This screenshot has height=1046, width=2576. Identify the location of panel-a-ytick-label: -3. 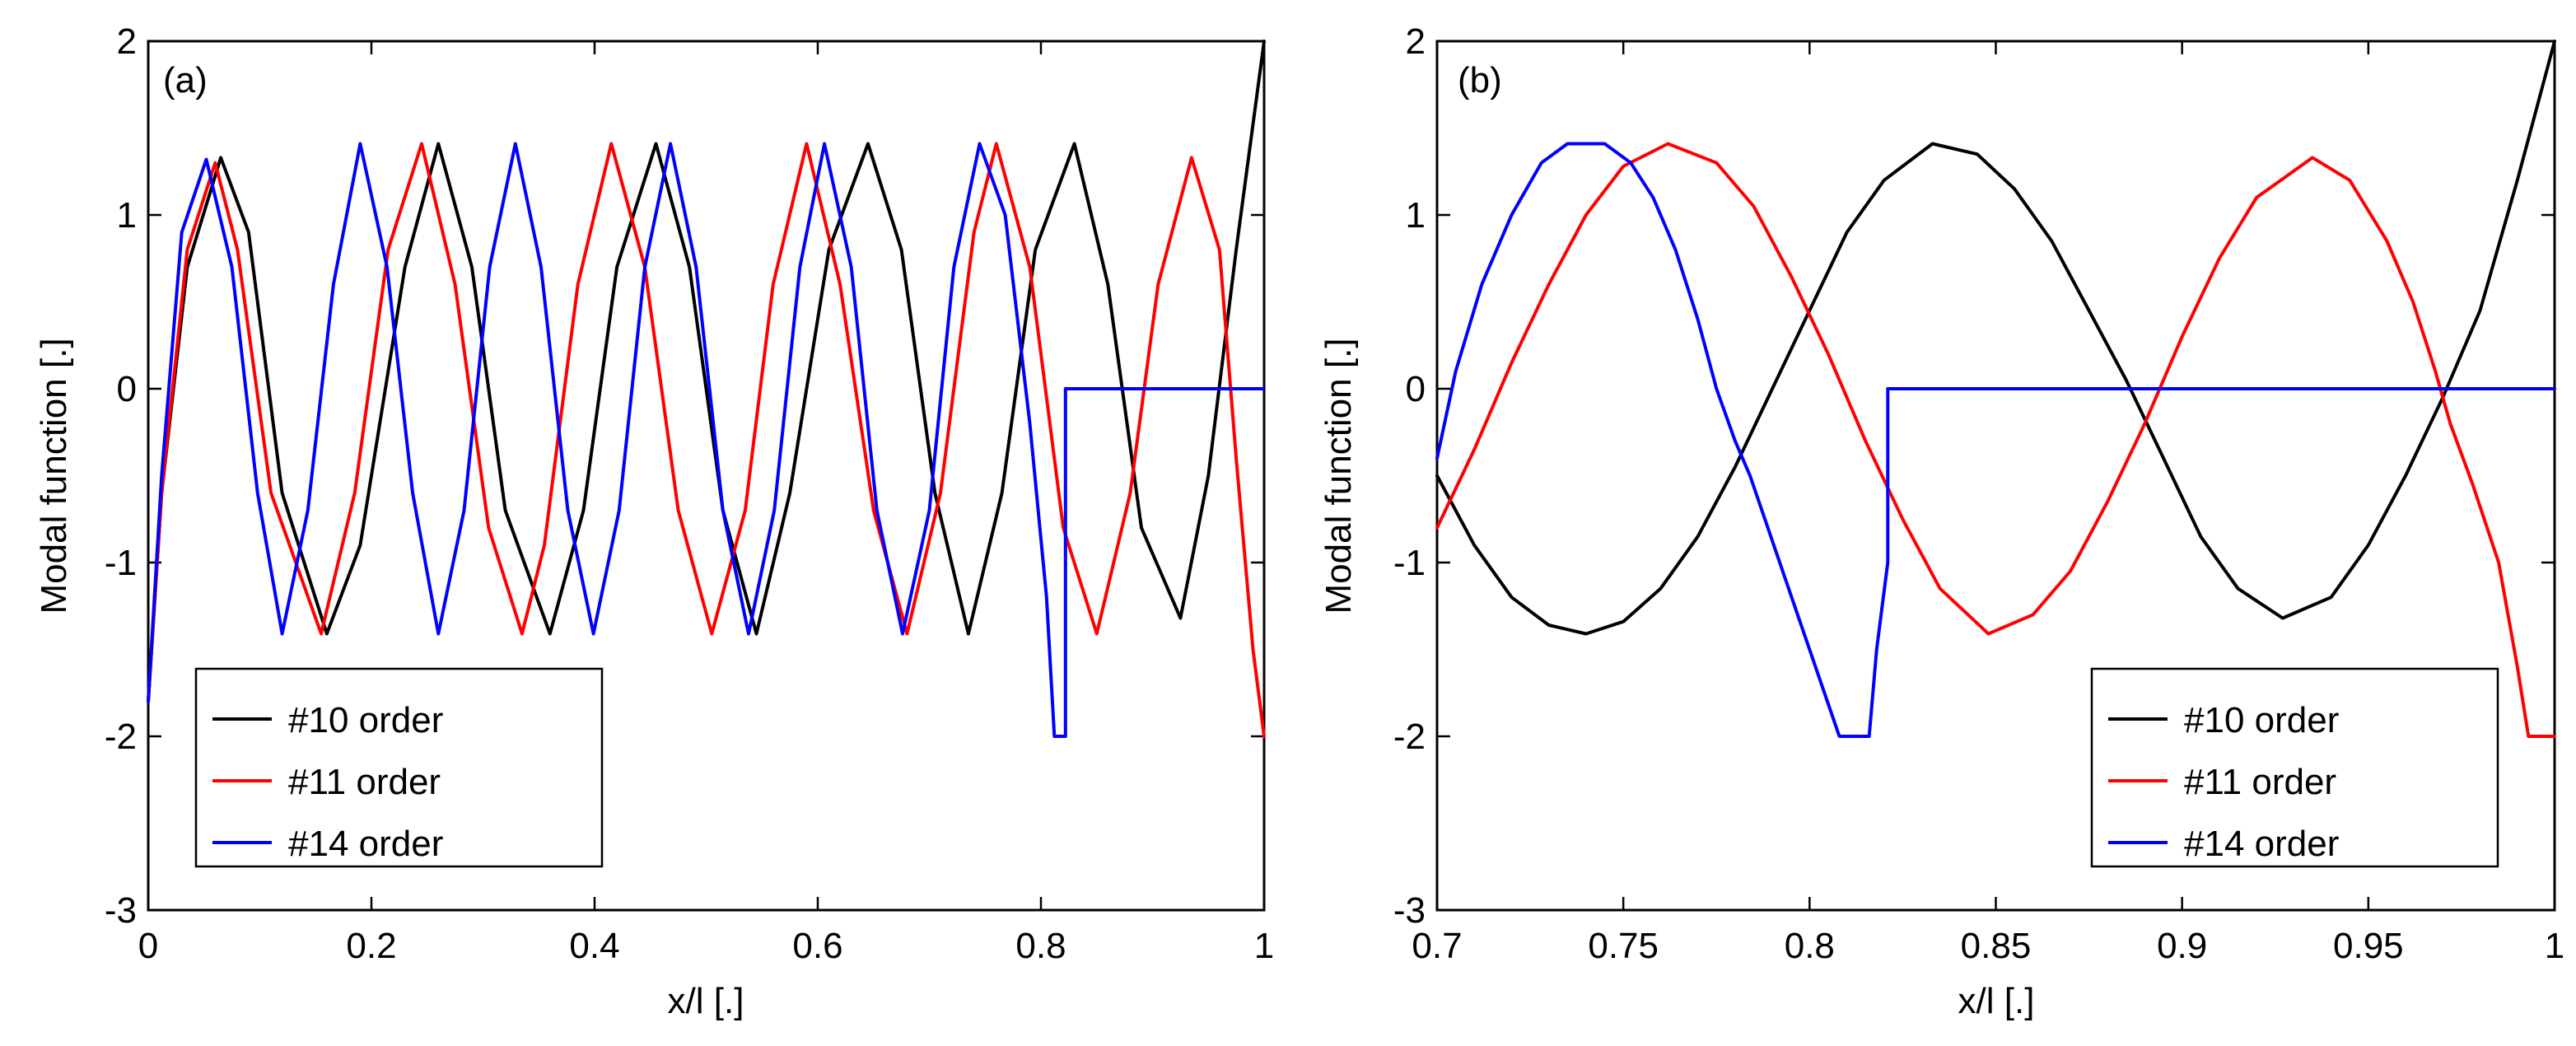
(121, 911).